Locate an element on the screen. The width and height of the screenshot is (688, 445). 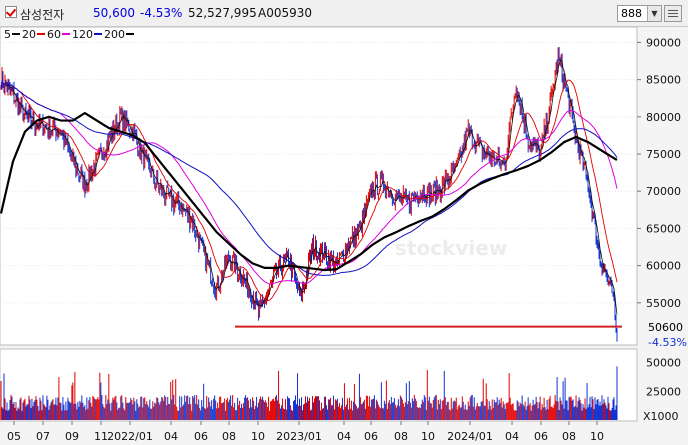
legend-label-20: 20 is located at coordinates (29, 34).